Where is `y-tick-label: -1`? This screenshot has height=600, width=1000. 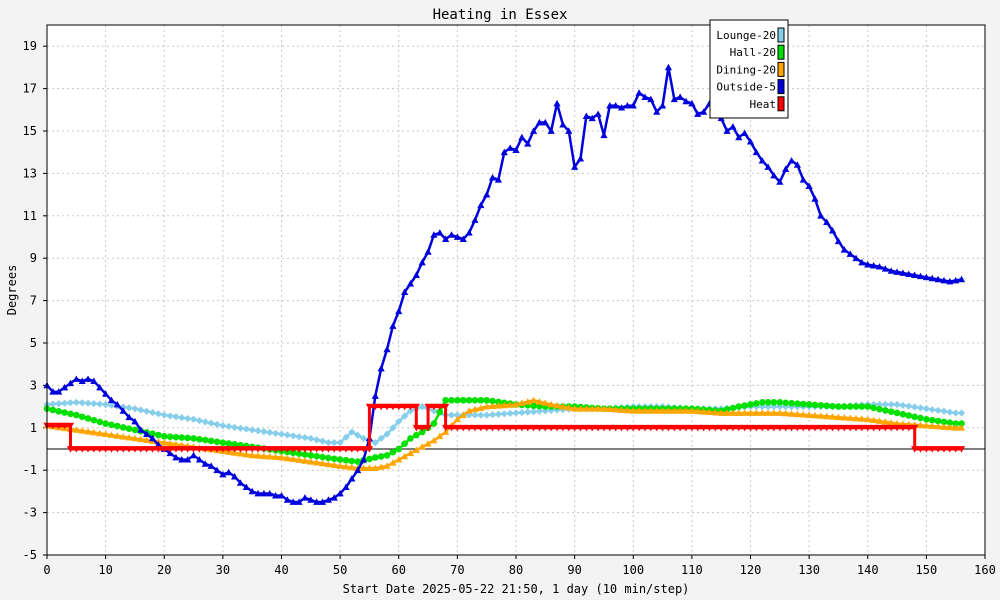 y-tick-label: -1 is located at coordinates (30, 470).